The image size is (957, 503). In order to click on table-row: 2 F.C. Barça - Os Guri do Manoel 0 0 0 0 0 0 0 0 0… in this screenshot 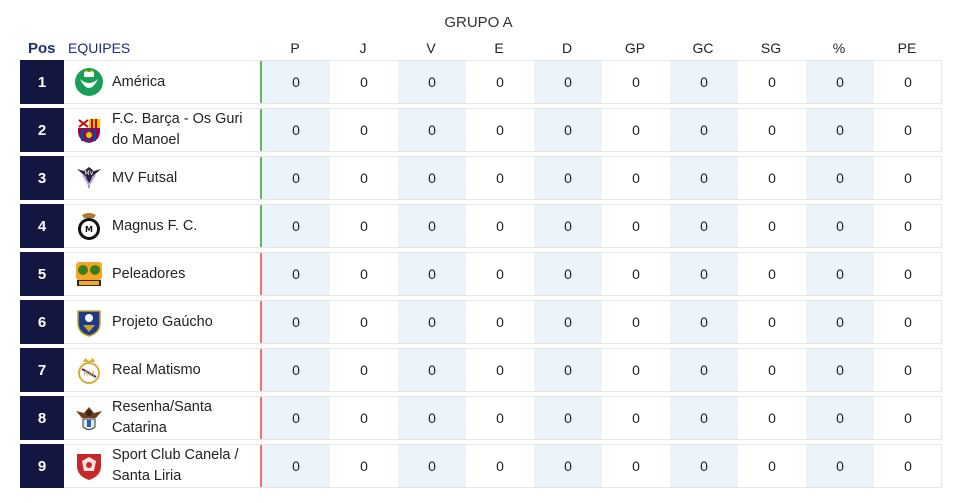, I will do `click(481, 130)`.